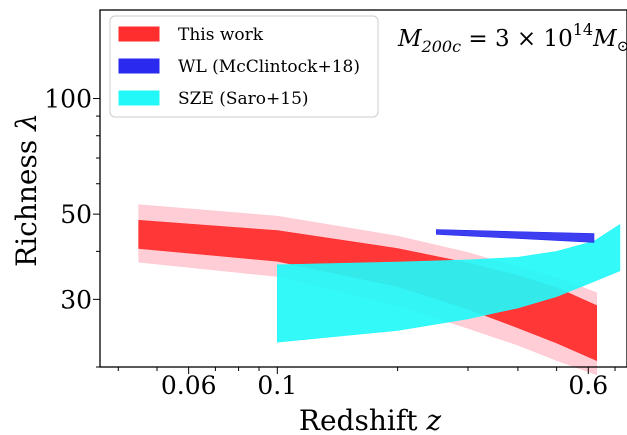 This screenshot has height=435, width=627. Describe the element at coordinates (243, 99) in the screenshot. I see `legend-label: SZE (Saro+15)` at that location.